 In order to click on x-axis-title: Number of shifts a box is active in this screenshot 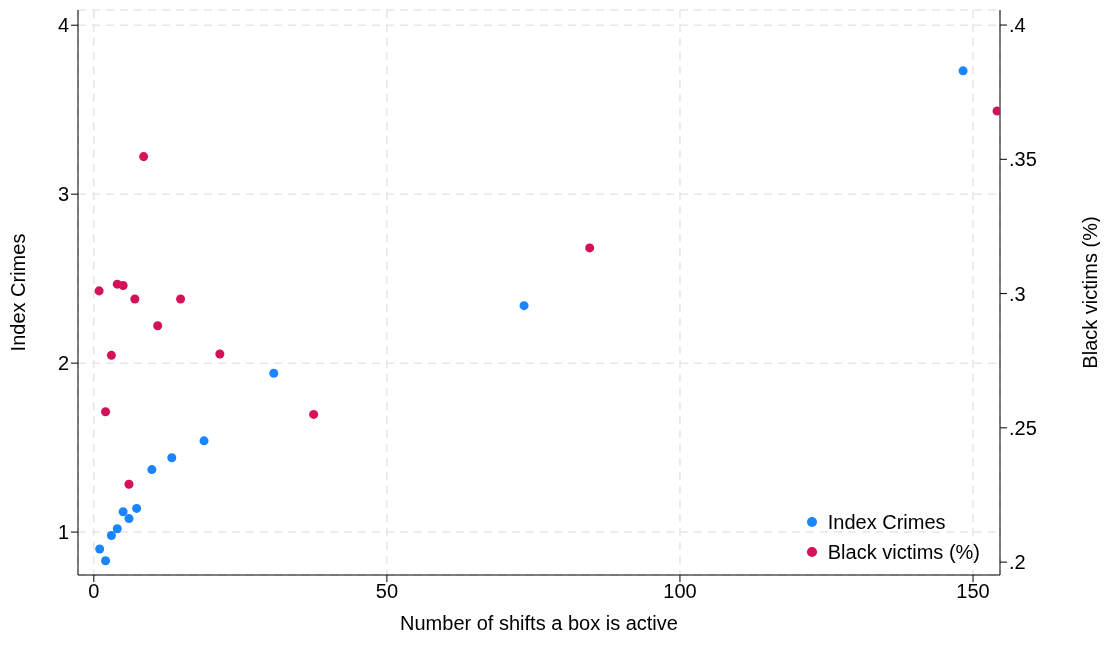, I will do `click(539, 623)`.